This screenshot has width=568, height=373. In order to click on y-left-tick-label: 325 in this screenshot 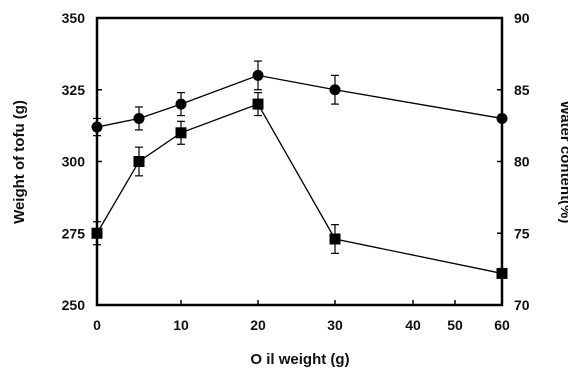, I will do `click(74, 90)`.